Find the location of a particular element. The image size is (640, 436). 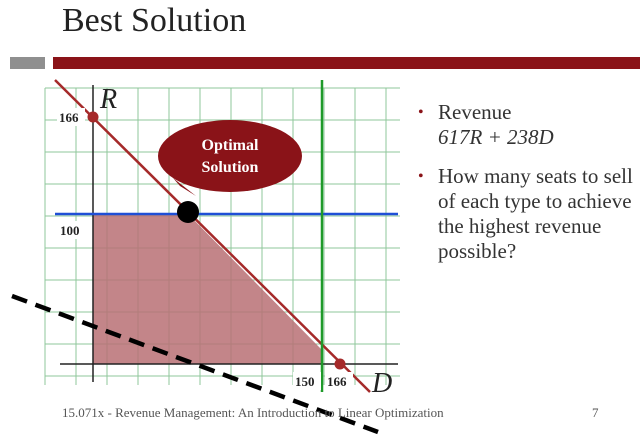

bullet-revenue-text: Revenue is located at coordinates (475, 112).